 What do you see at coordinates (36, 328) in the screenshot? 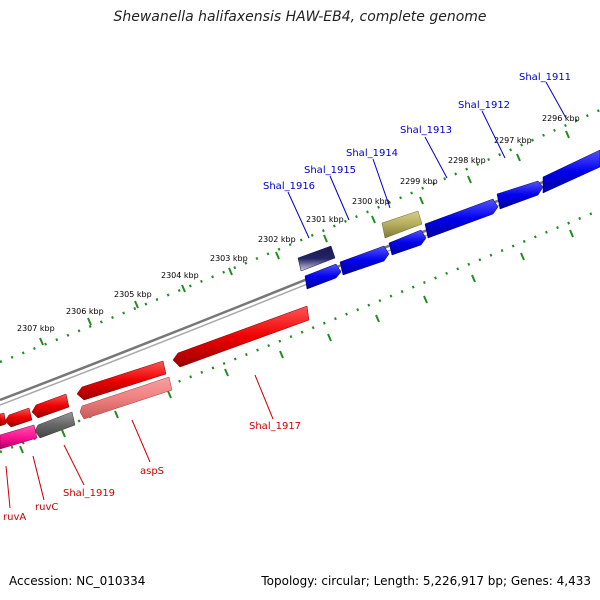
I see `tick-label-2307: 2307 kbp` at bounding box center [36, 328].